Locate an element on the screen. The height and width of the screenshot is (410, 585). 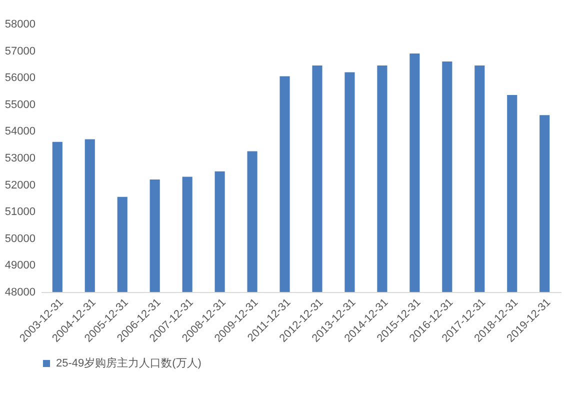
y-tick-label: 49000 is located at coordinates (20, 266).